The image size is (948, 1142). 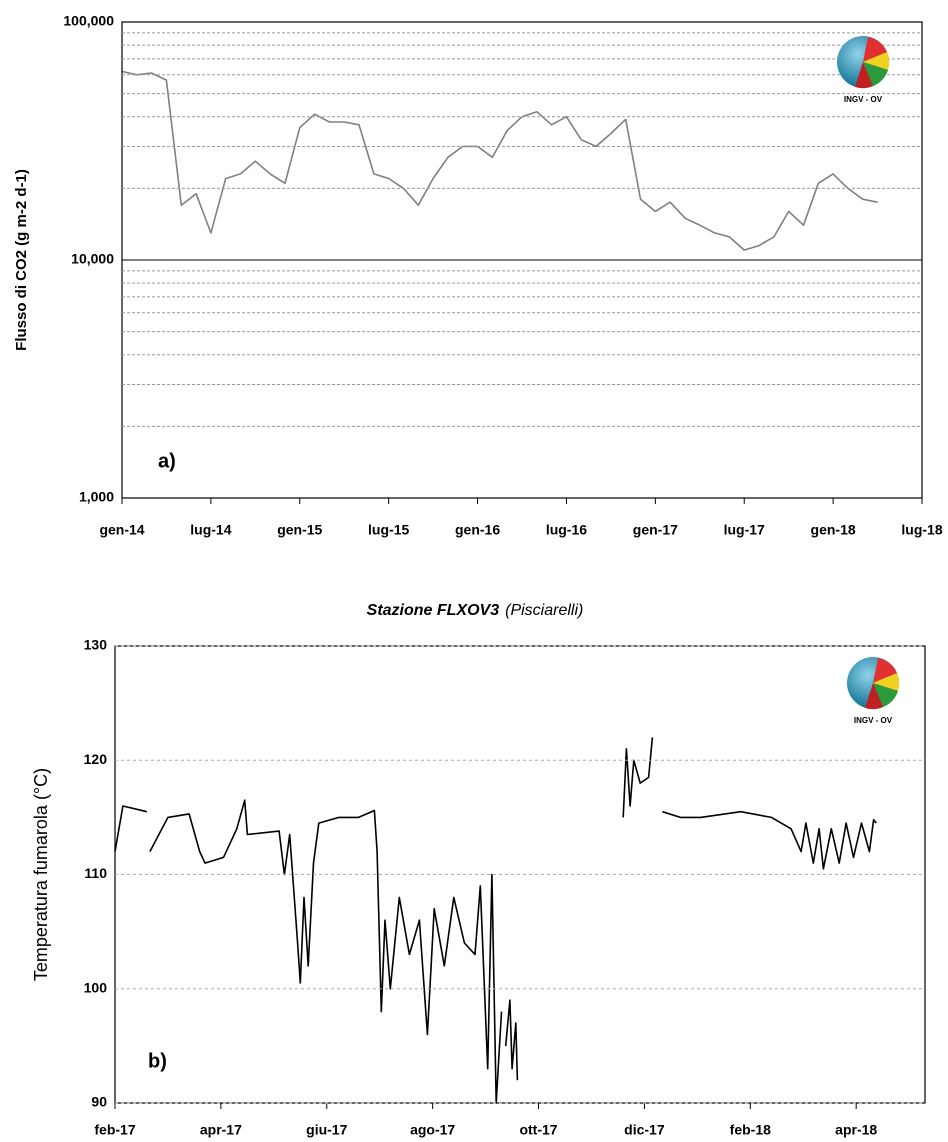 What do you see at coordinates (96, 759) in the screenshot?
I see `y-tick-label: 120` at bounding box center [96, 759].